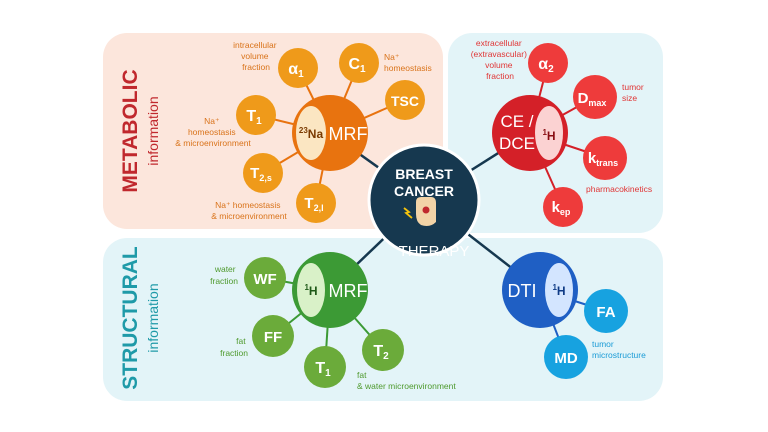 This screenshot has height=432, width=768. What do you see at coordinates (408, 62) in the screenshot?
I see `annotation-c1: Na⁺ homeostasis` at bounding box center [408, 62].